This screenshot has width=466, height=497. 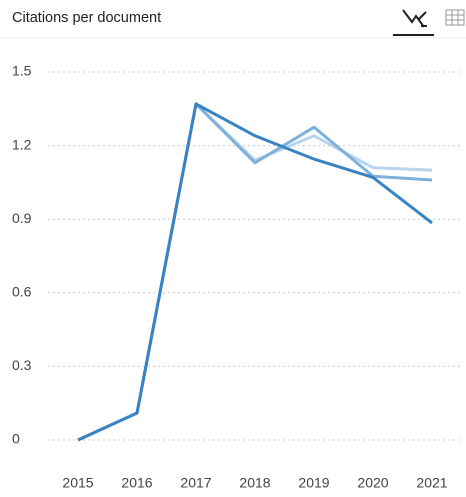 I want to click on x-tick-label: 2021, so click(x=431, y=483).